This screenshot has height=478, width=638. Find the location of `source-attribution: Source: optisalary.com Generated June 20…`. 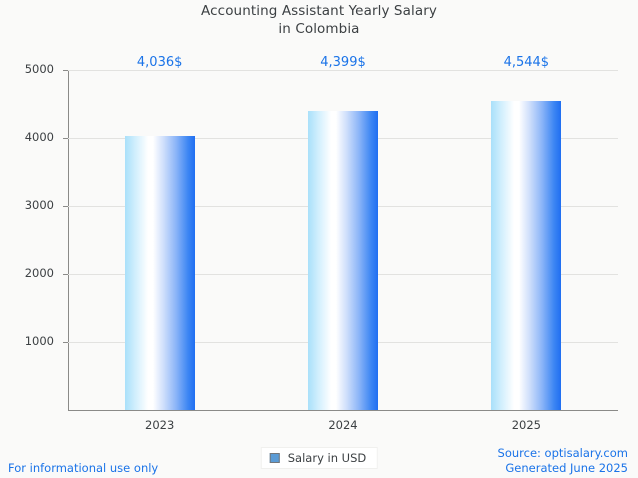

source-attribution: Source: optisalary.com Generated June 20… is located at coordinates (563, 461).